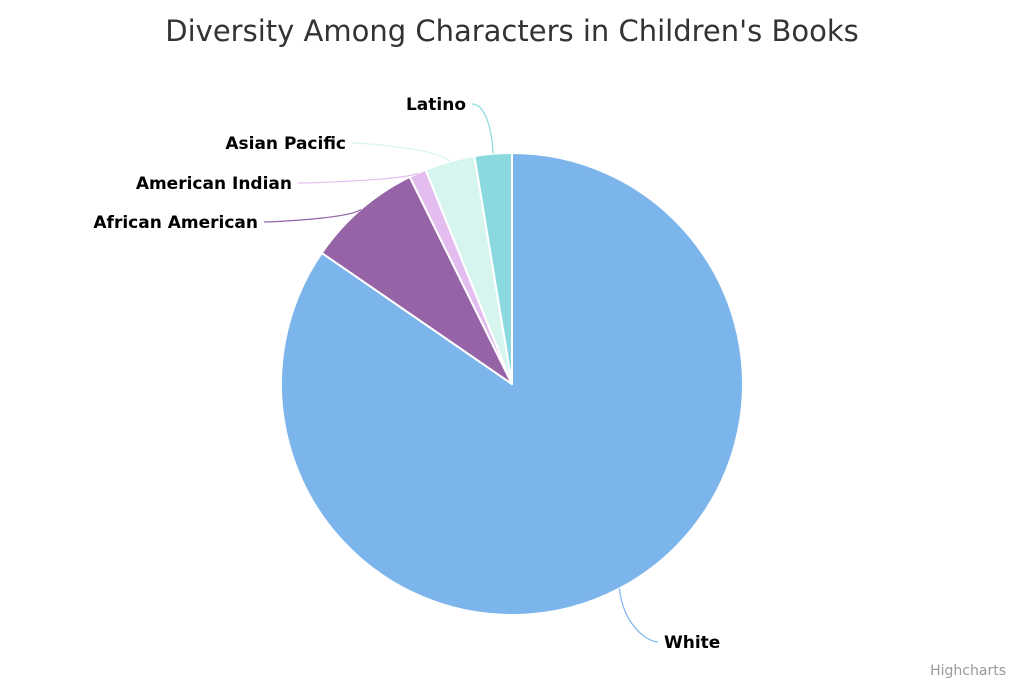  What do you see at coordinates (285, 144) in the screenshot?
I see `slice-label-asian-pacific: Asian Pacific` at bounding box center [285, 144].